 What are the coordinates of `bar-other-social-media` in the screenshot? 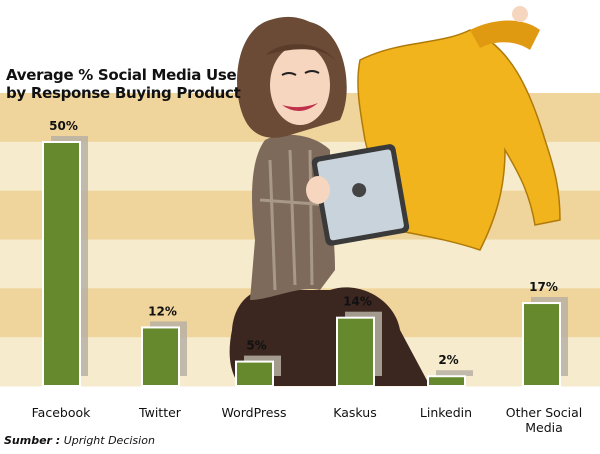 It's located at (541, 345).